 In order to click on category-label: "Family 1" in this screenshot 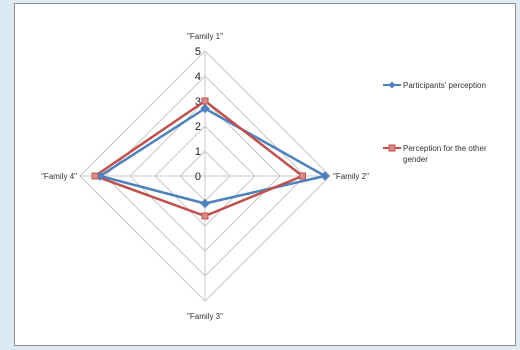, I will do `click(205, 36)`.